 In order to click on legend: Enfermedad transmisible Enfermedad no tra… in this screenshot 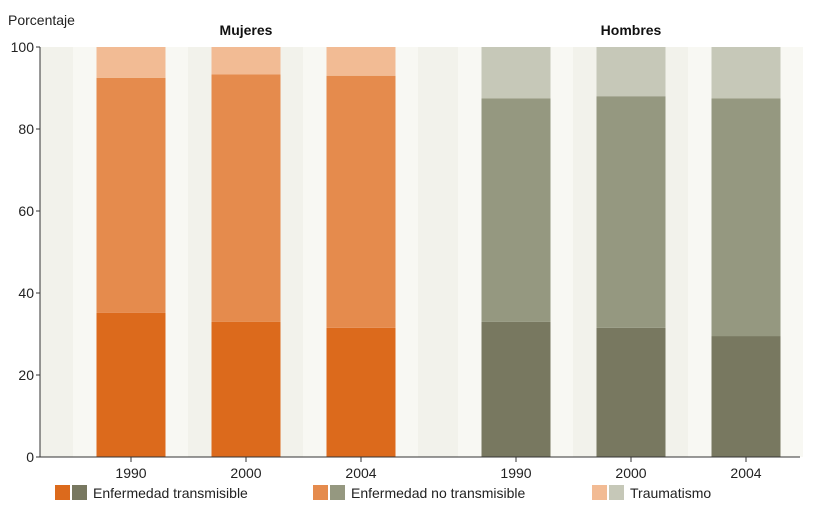, I will do `click(383, 493)`.